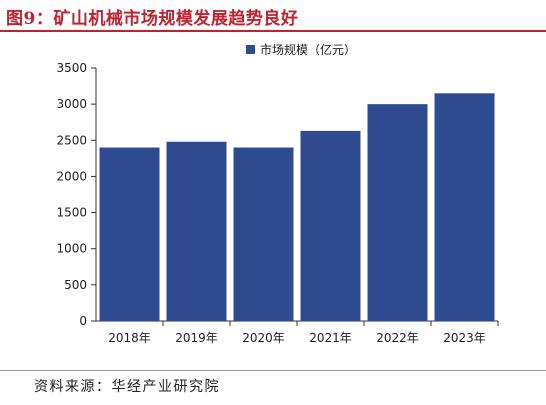 This screenshot has width=546, height=405. I want to click on y-tick-label: 3500, so click(71, 68).